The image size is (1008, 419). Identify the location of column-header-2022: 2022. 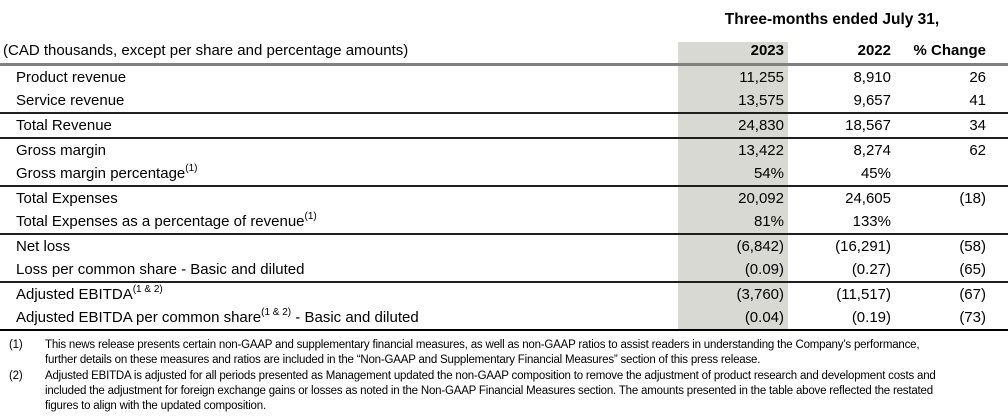
(874, 50).